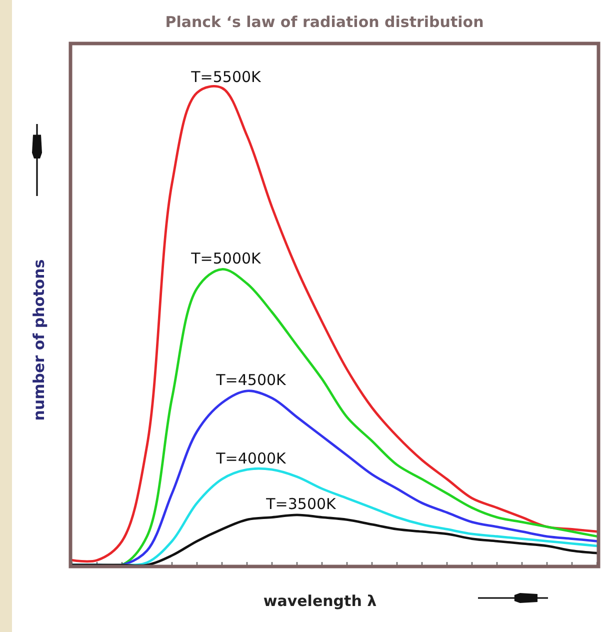 The image size is (615, 632). Describe the element at coordinates (39, 340) in the screenshot. I see `y-axis-title: number of photons` at that location.